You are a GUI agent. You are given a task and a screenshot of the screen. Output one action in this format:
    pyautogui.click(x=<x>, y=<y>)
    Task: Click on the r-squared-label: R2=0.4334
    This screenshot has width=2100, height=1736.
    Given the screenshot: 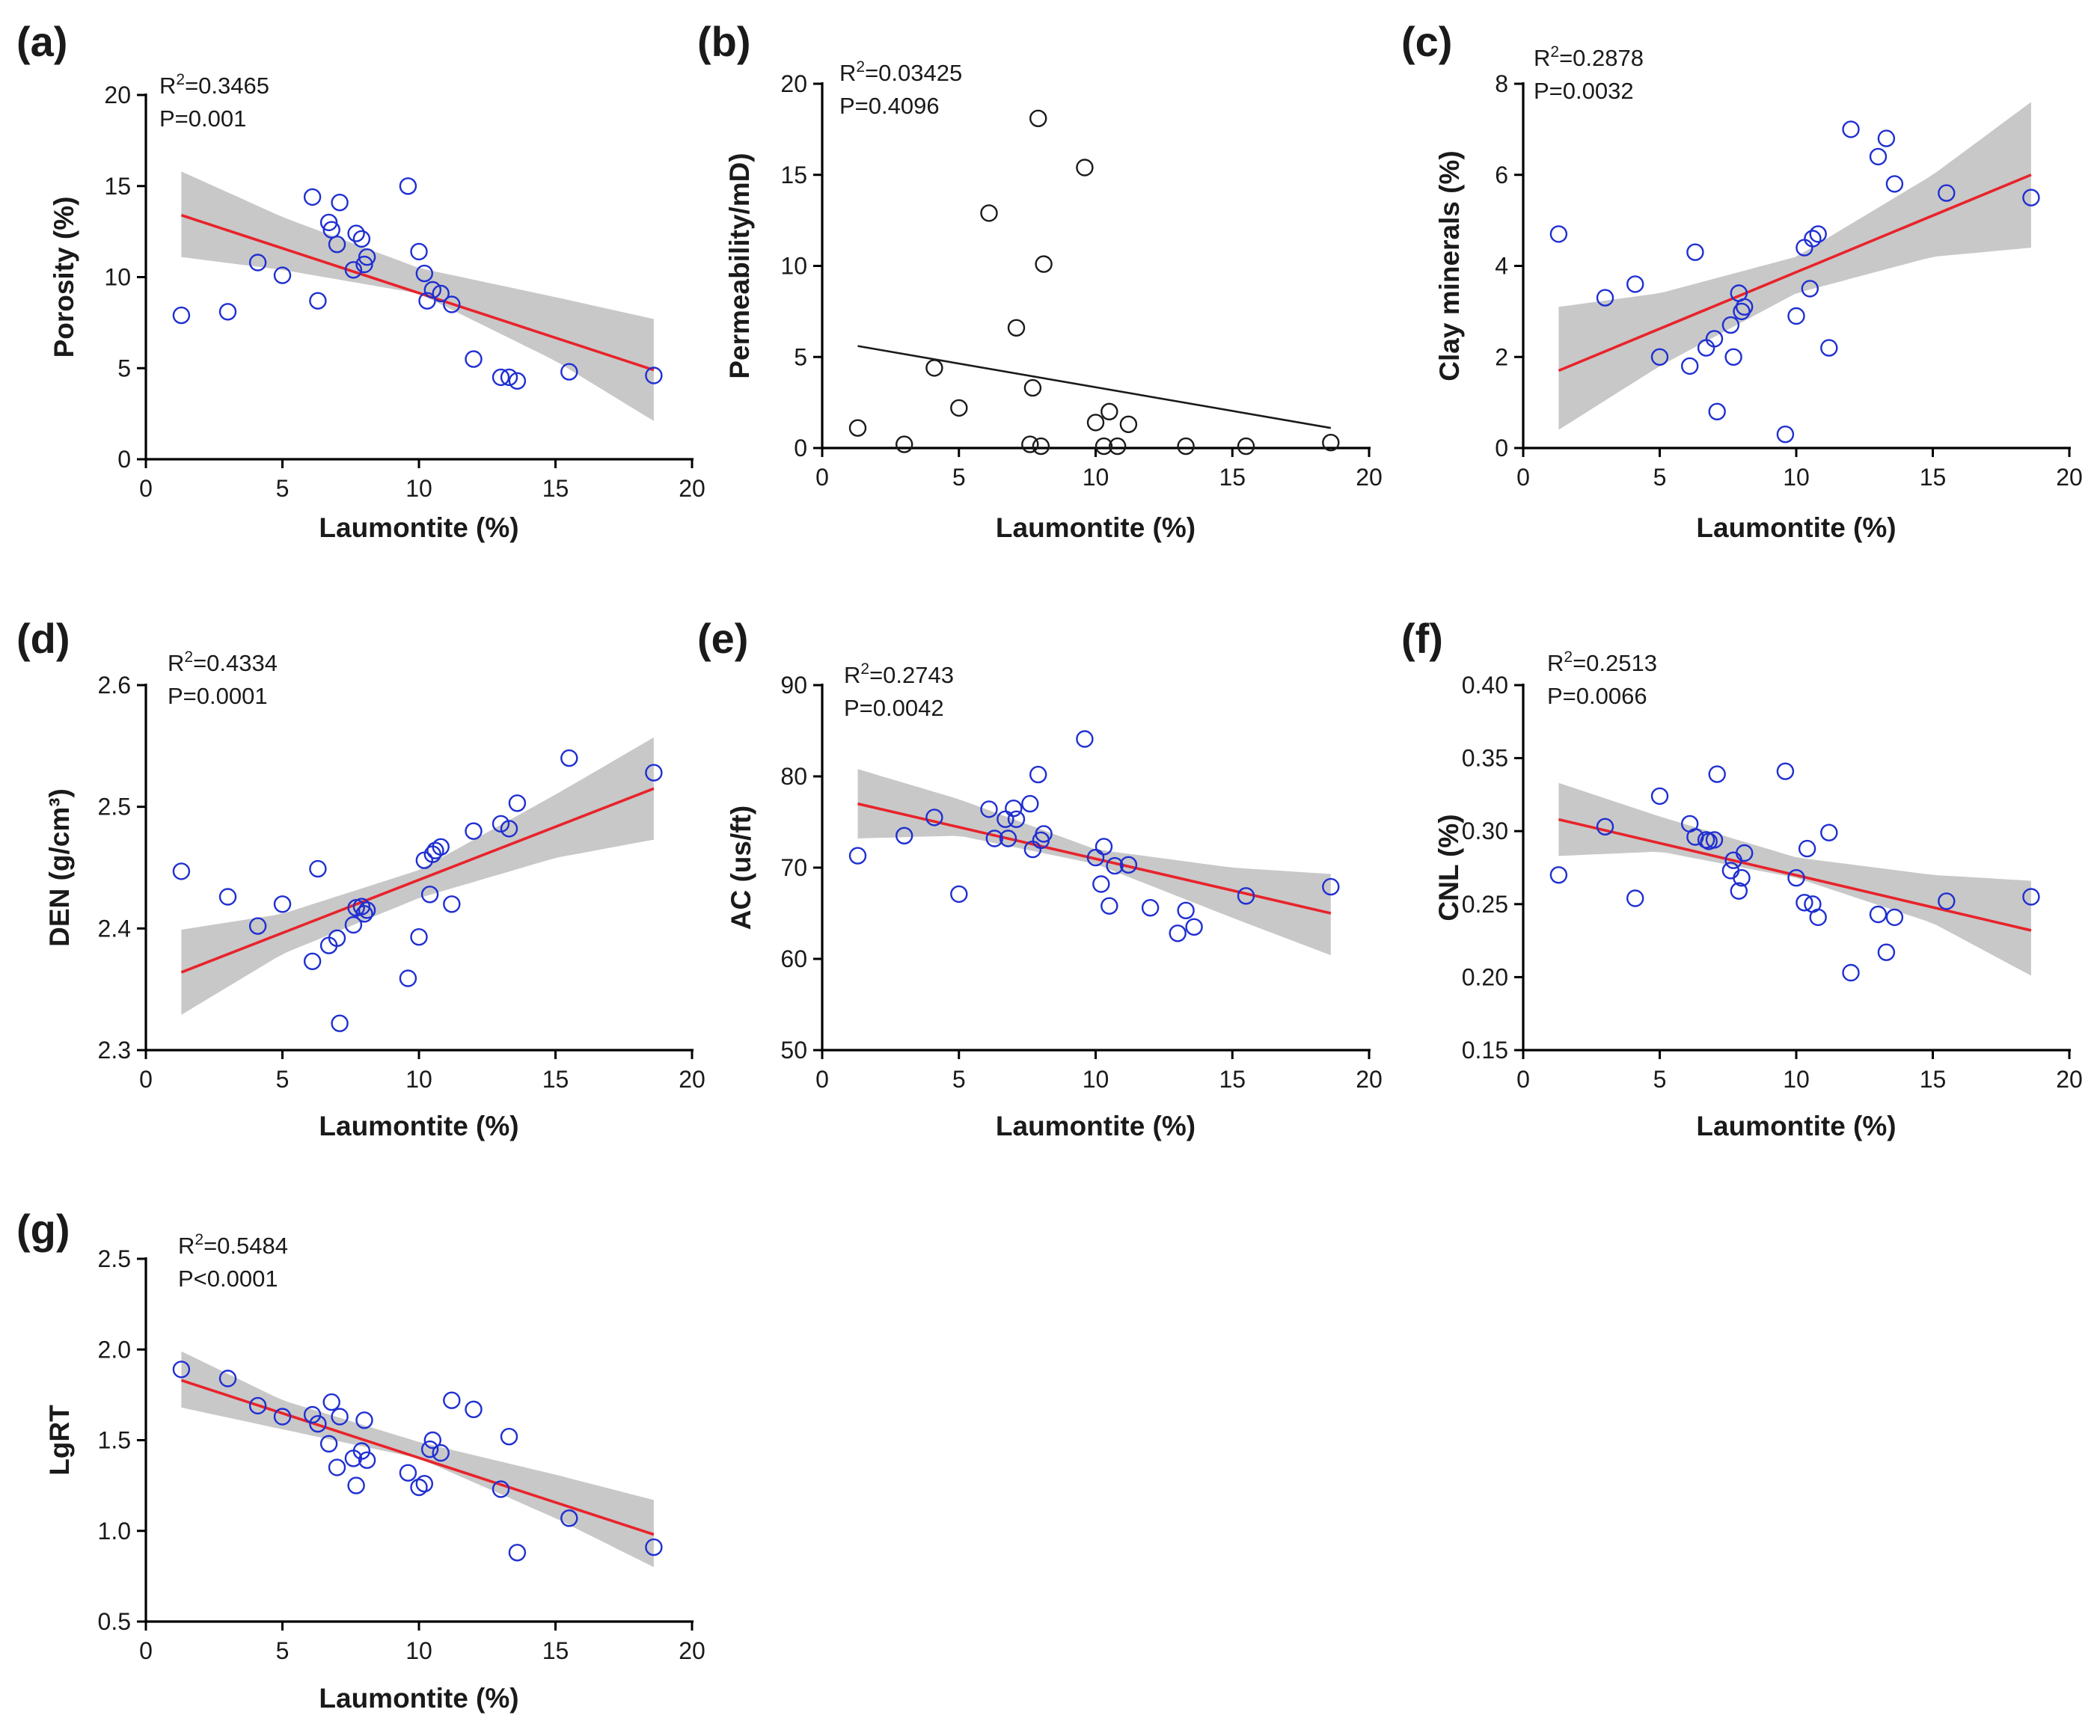 What is the action you would take?
    pyautogui.click(x=223, y=662)
    